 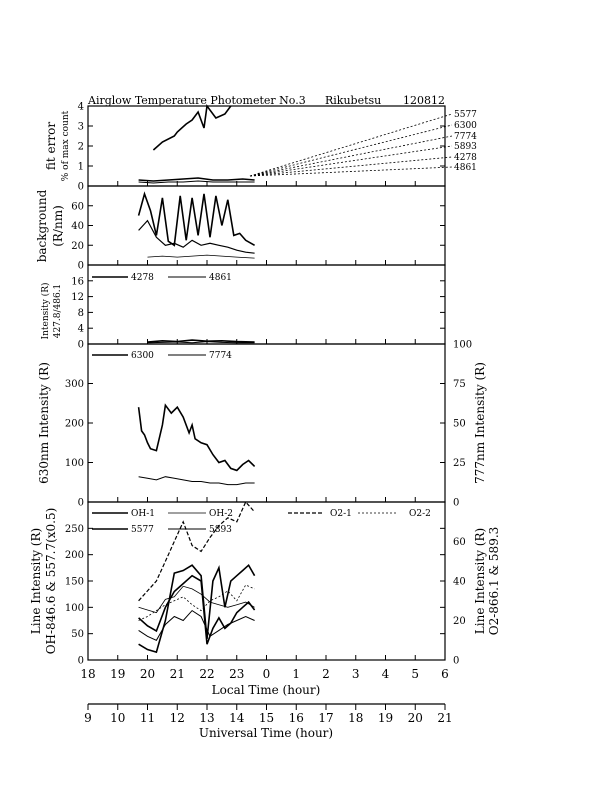 I want to click on local-time-tick-label: 0, so click(x=267, y=674).